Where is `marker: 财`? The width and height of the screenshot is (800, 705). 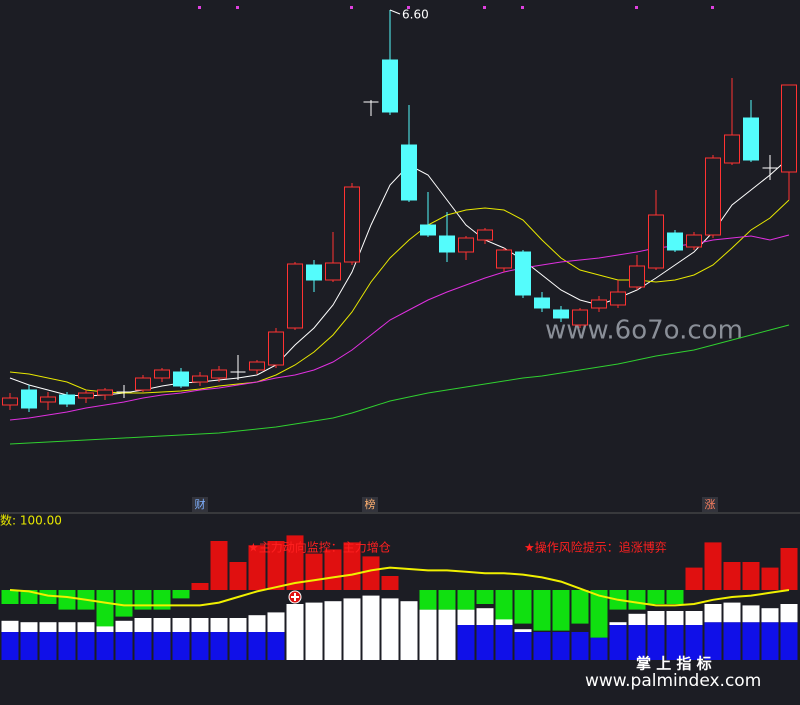
marker: 财 is located at coordinates (200, 504).